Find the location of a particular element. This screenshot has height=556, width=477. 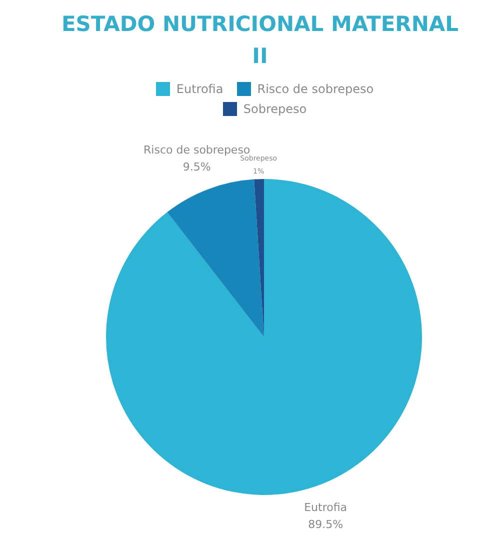

slice-label: Risco de sobrepeso is located at coordinates (197, 150).